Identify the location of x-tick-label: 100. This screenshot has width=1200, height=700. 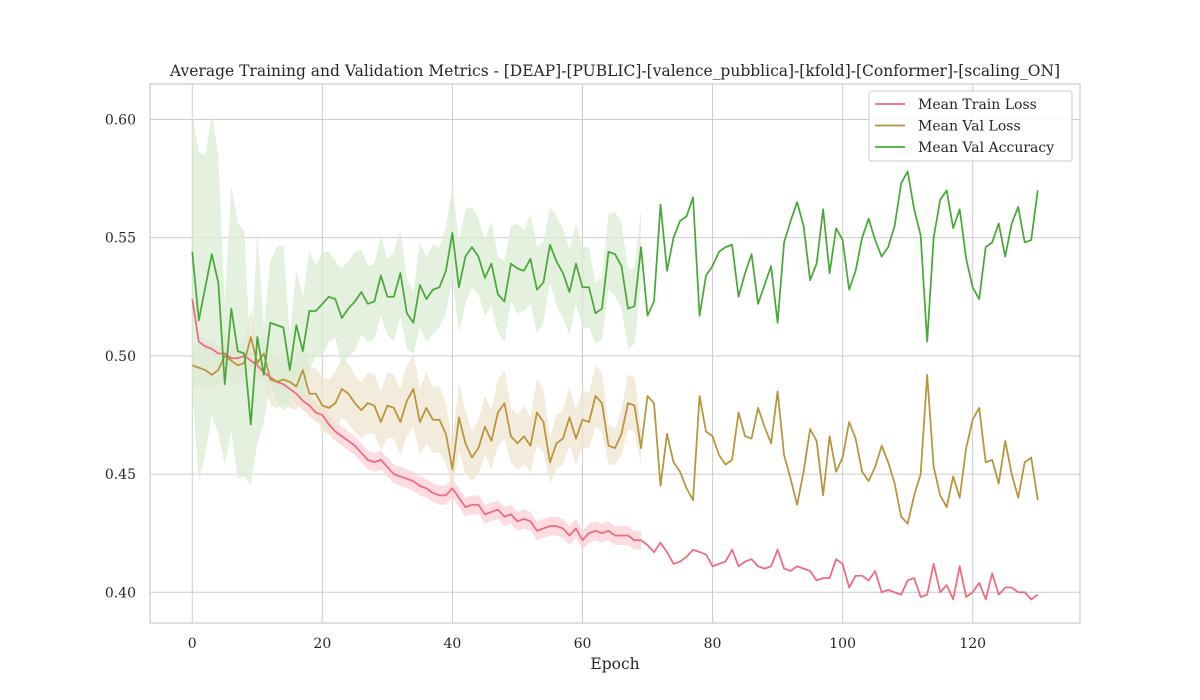
(842, 644).